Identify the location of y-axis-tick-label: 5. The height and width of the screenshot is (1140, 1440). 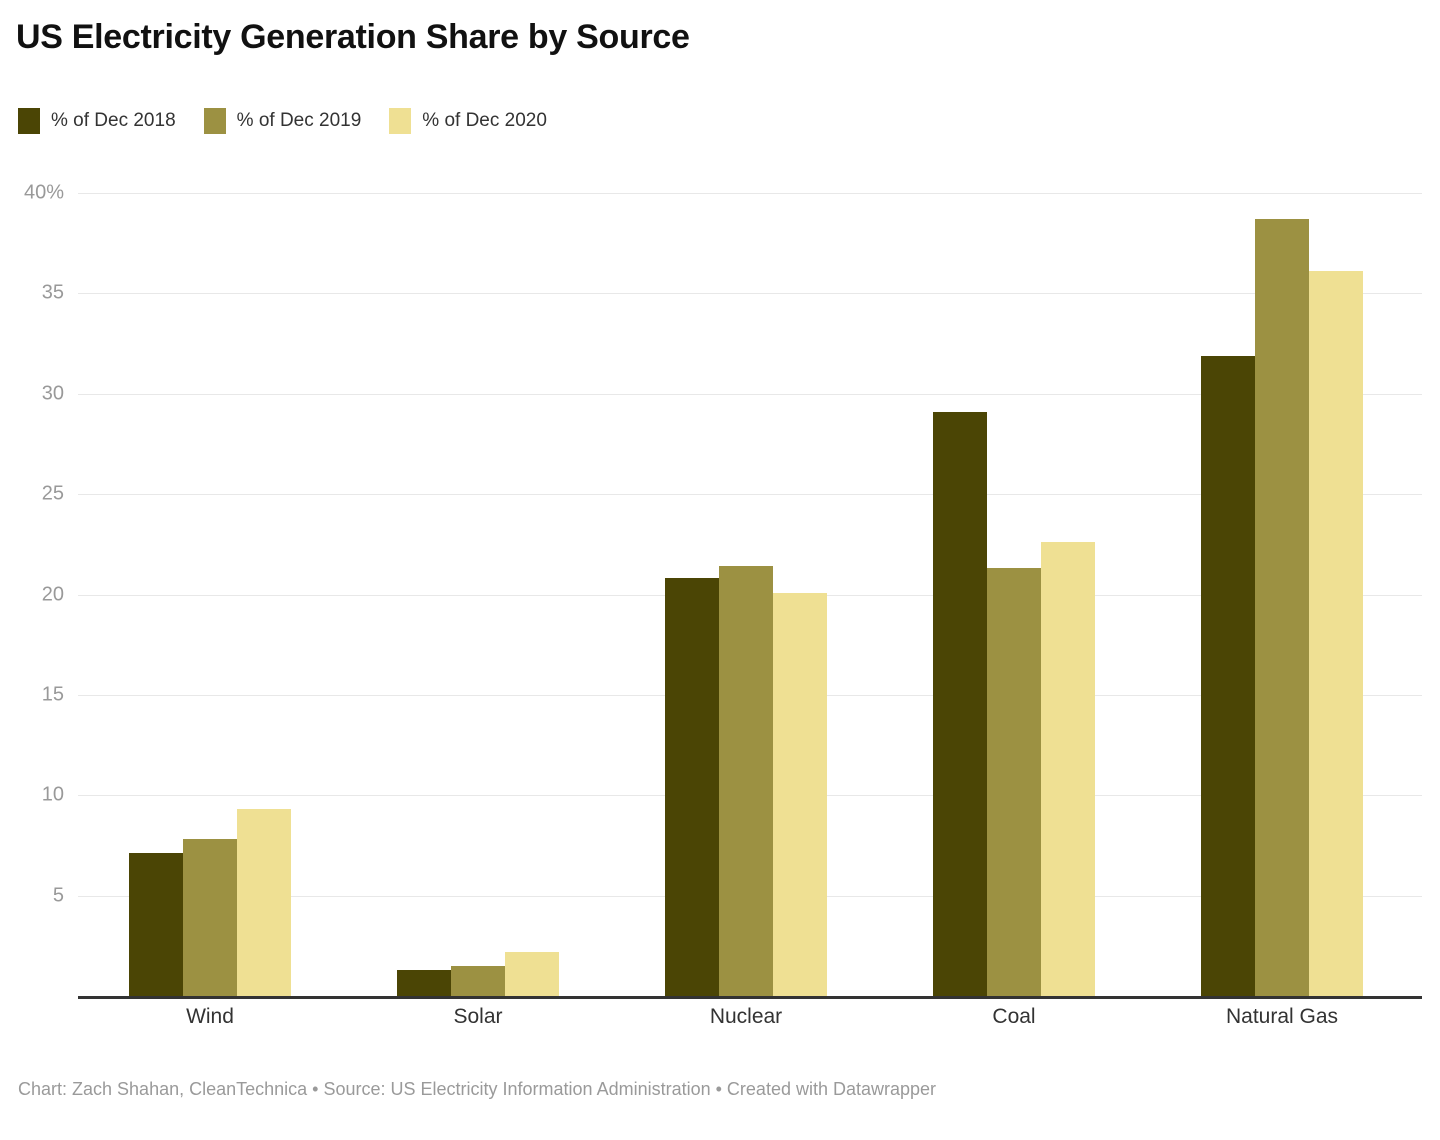
(58, 895).